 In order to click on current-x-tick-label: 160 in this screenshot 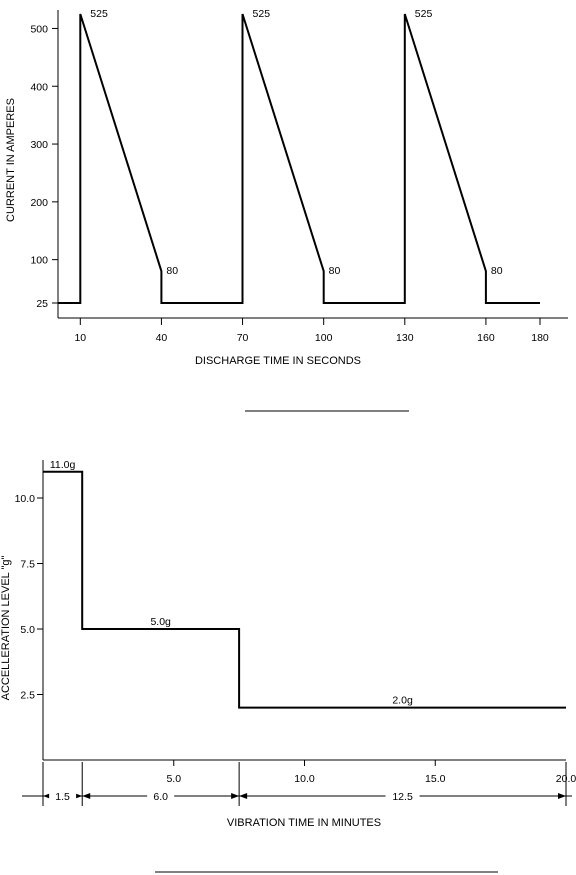, I will do `click(486, 338)`.